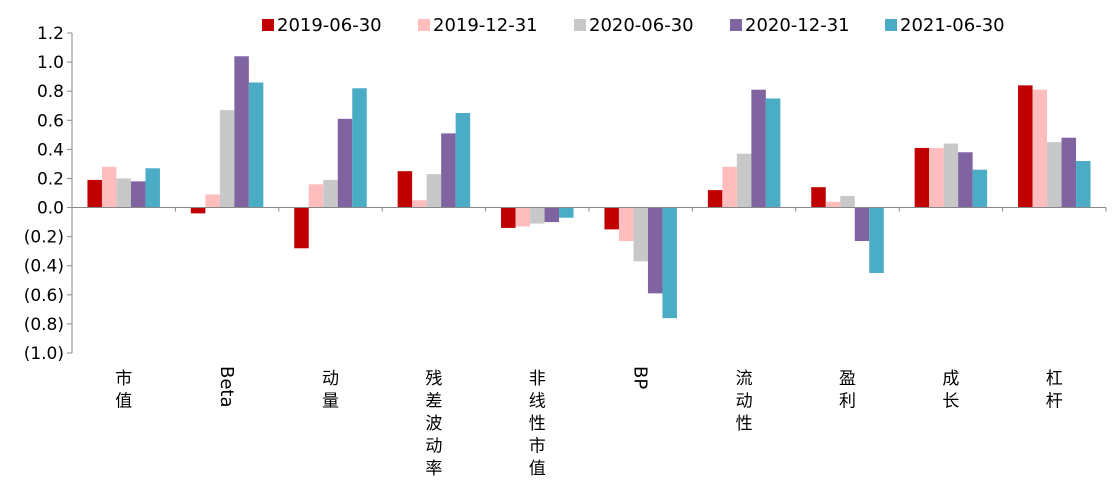 The width and height of the screenshot is (1119, 480). Describe the element at coordinates (44, 267) in the screenshot. I see `y-tick-label: (0.4)` at that location.